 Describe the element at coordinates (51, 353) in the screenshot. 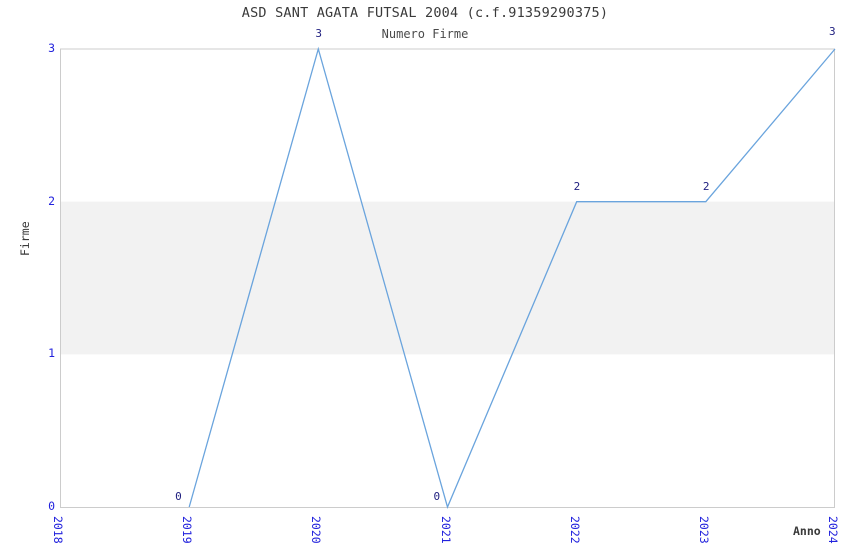

I see `y-tick-label: 1` at that location.